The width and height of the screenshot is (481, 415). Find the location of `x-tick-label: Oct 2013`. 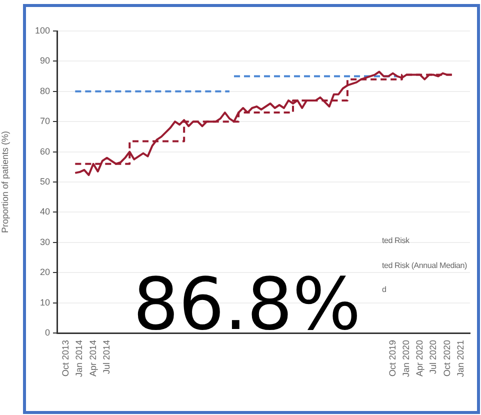

x-tick-label: Oct 2013 is located at coordinates (65, 358).